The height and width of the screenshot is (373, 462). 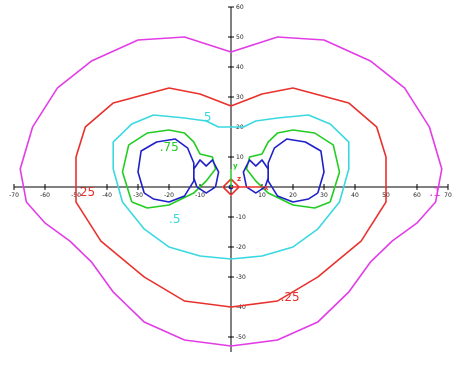 I want to click on x-axis-letter: x, so click(x=266, y=188).